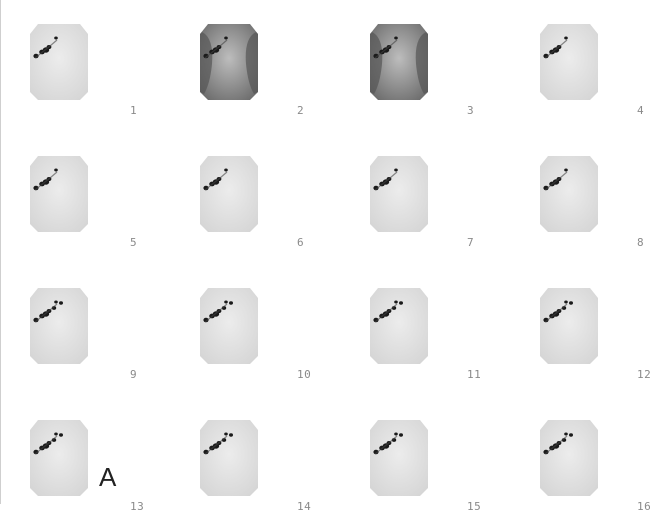 The image size is (656, 528). What do you see at coordinates (471, 110) in the screenshot?
I see `frame-number-3: 3` at bounding box center [471, 110].